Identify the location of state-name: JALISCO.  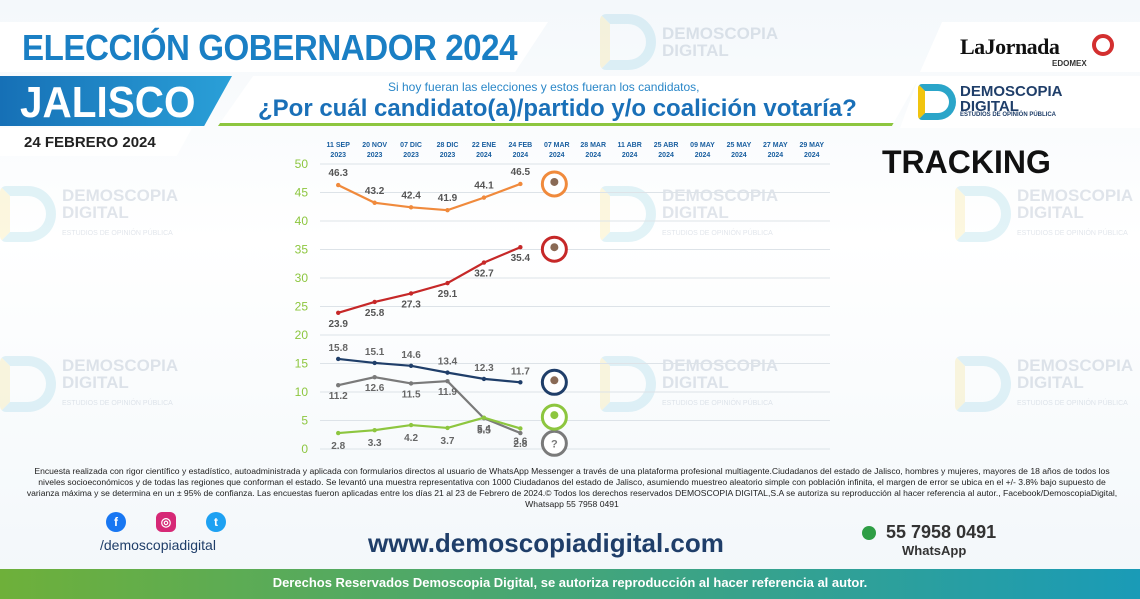
(108, 102).